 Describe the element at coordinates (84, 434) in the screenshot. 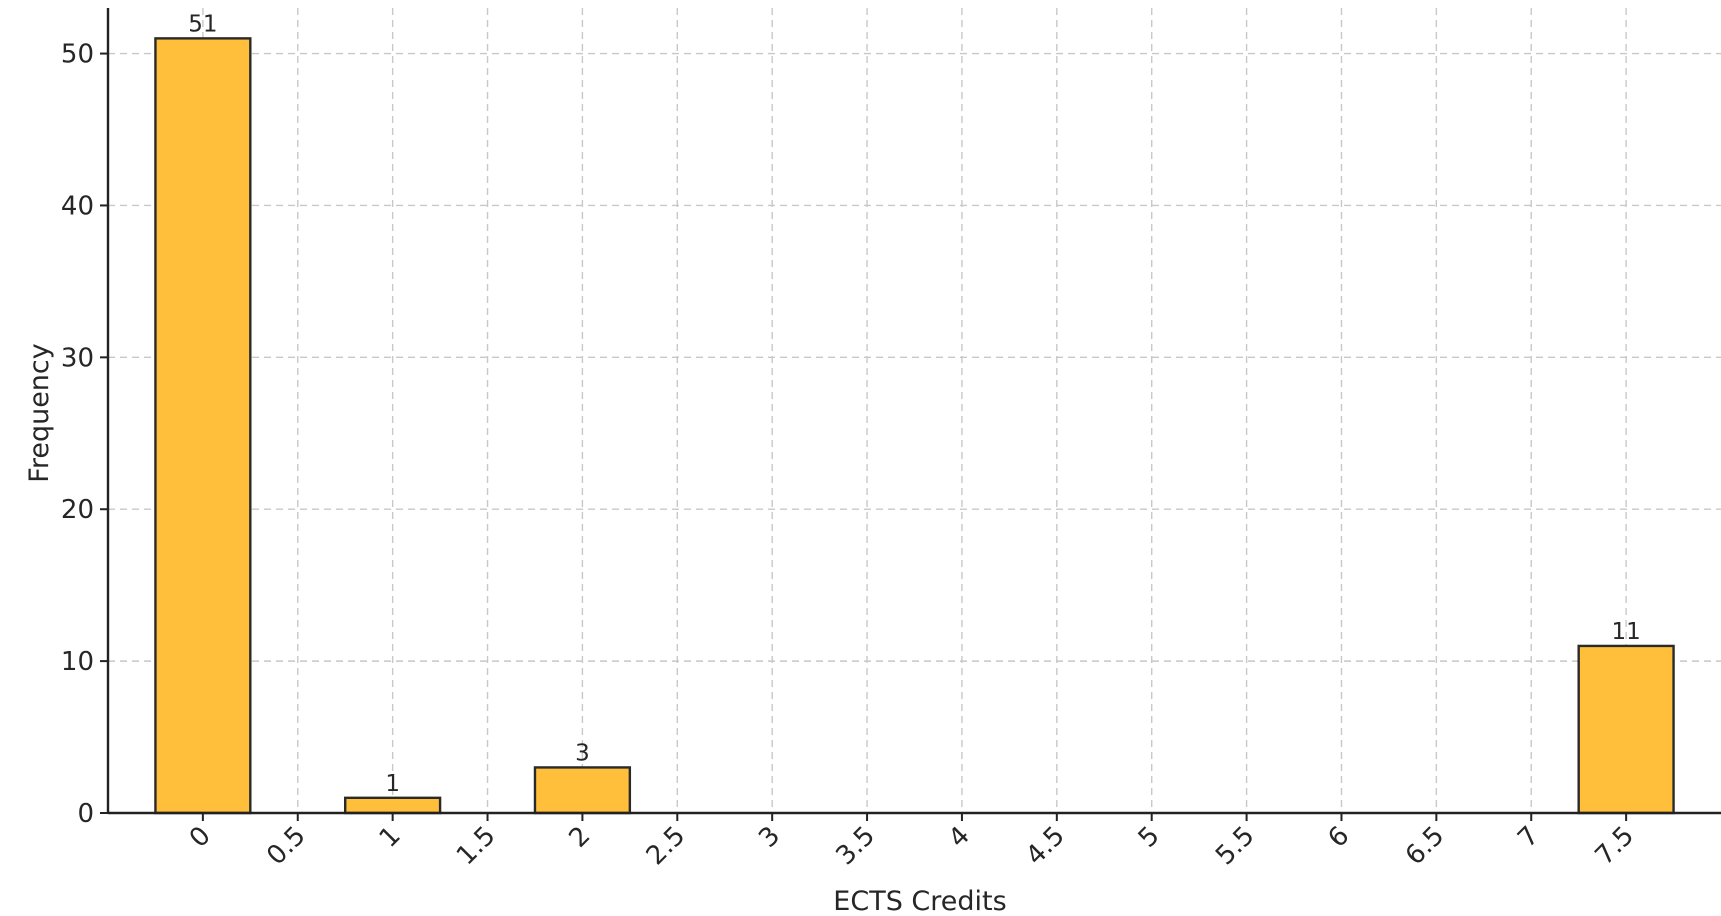

I see `y-axis-ticks: 0 10 20 30 40 50` at that location.